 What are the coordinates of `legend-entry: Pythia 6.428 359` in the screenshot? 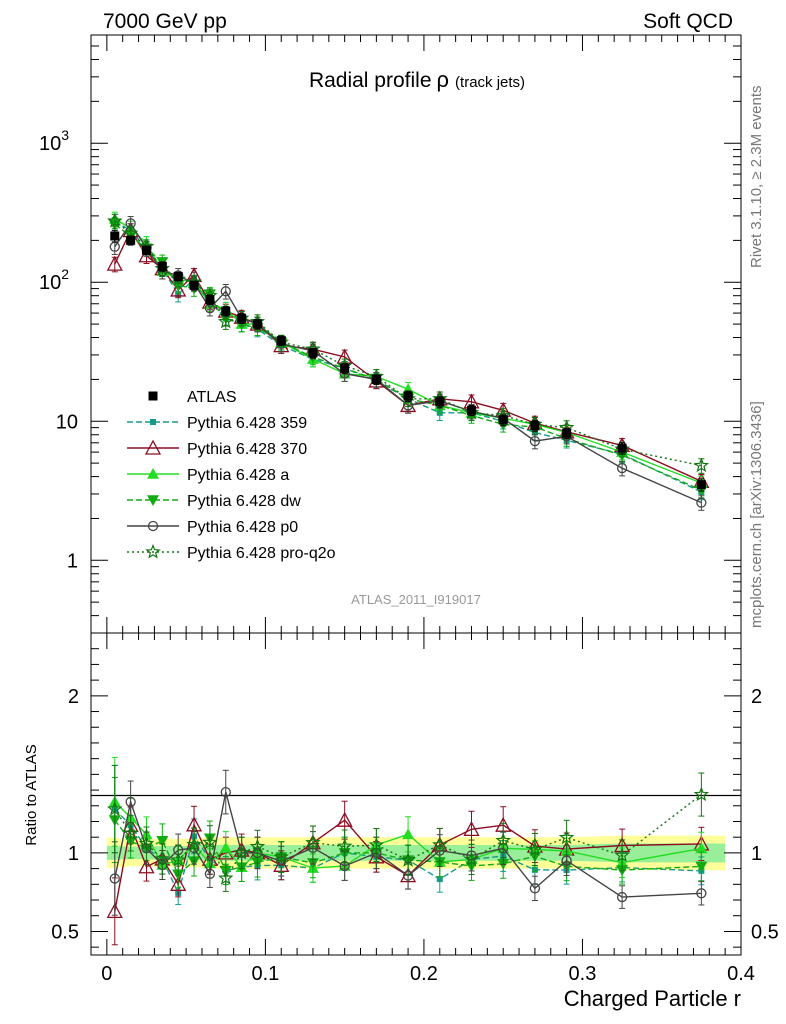 It's located at (217, 423).